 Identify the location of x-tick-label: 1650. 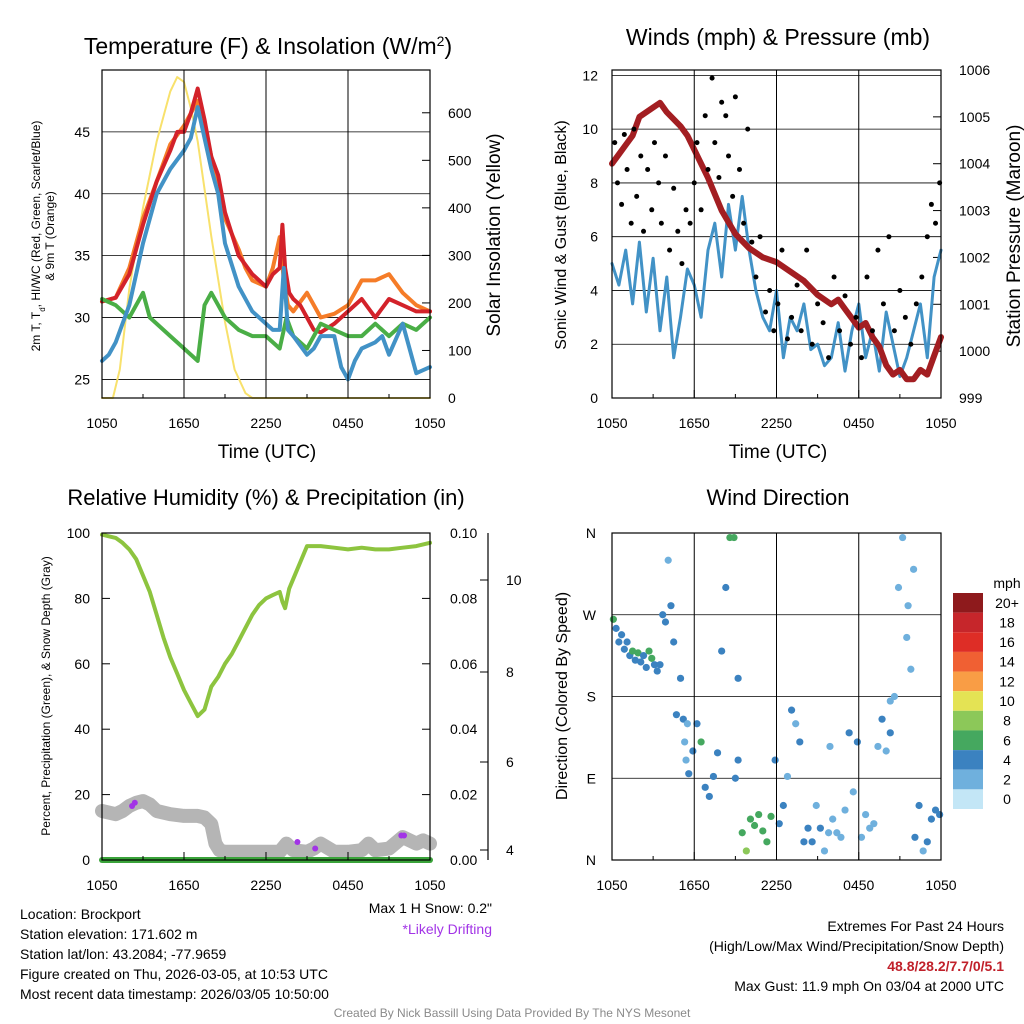
(694, 885).